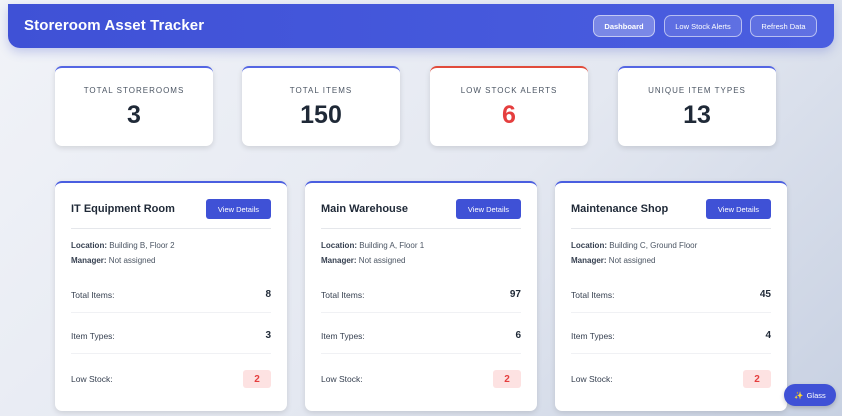 This screenshot has height=416, width=842. I want to click on glass-button: ✨ Glass, so click(810, 395).